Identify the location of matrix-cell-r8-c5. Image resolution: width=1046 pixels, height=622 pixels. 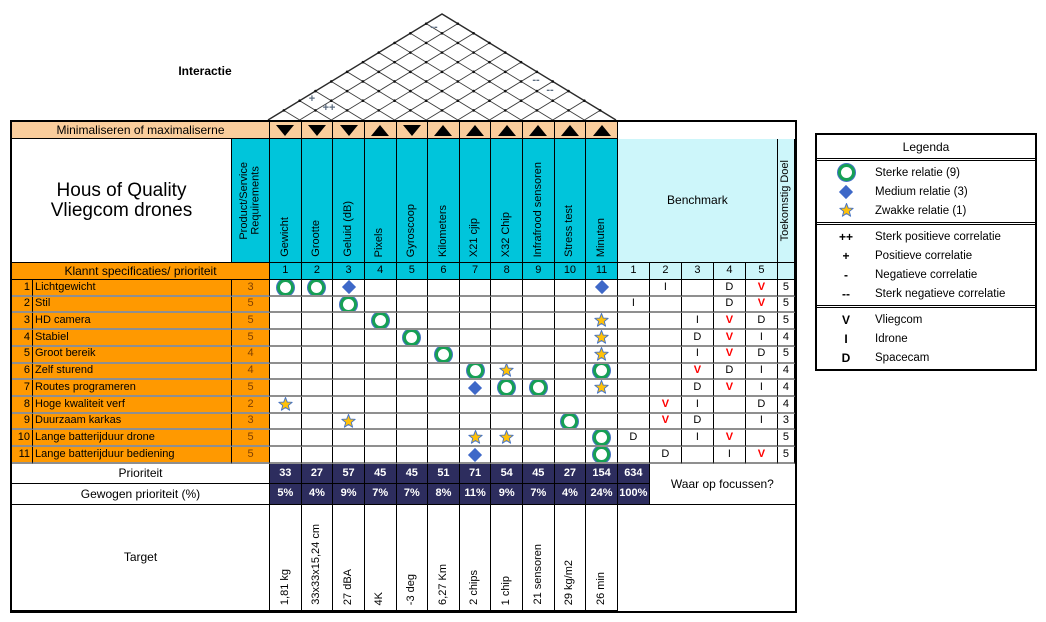
(412, 405).